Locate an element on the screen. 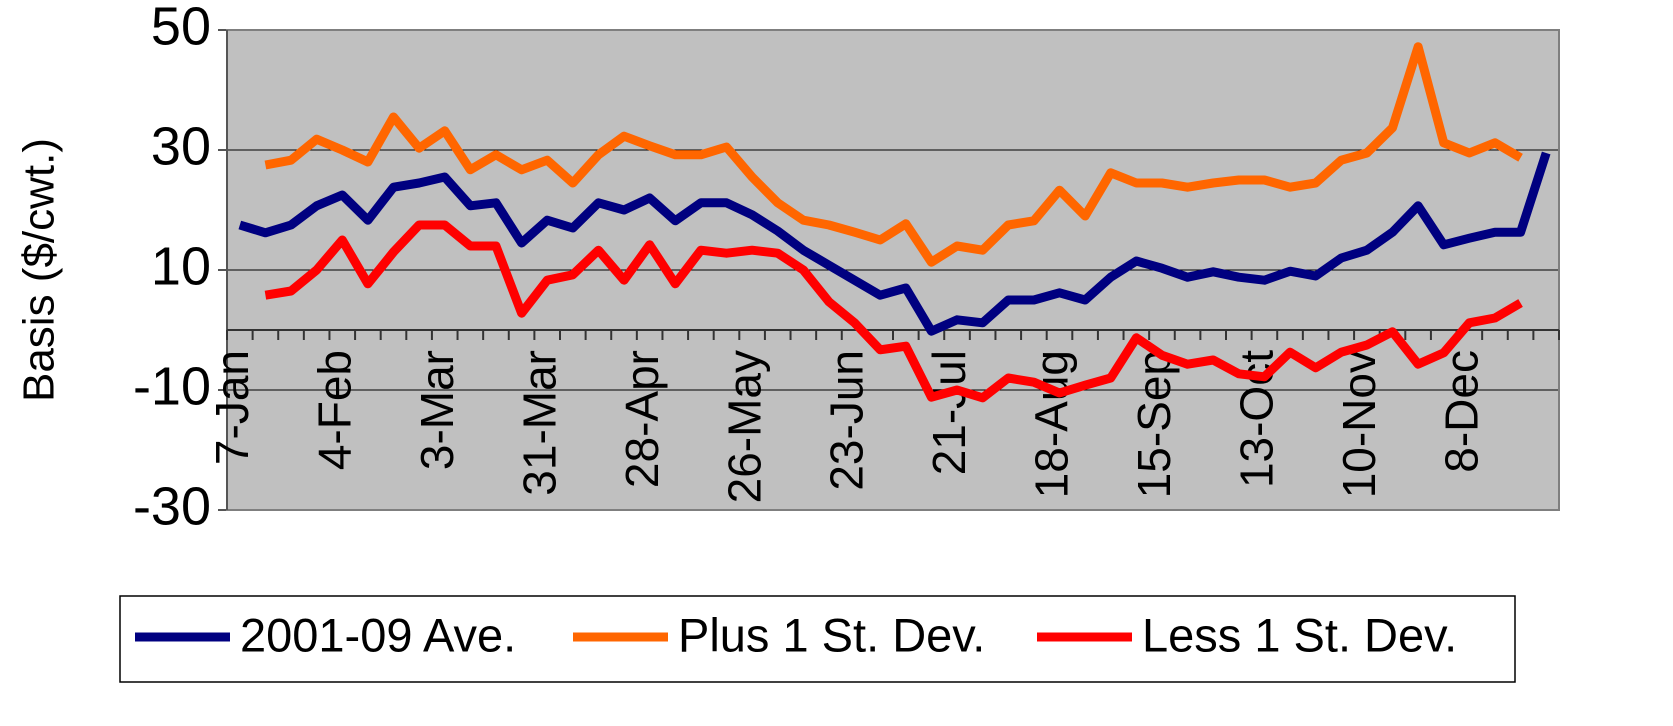  y-axis-title: Basis ($/cwt.) is located at coordinates (39, 270).